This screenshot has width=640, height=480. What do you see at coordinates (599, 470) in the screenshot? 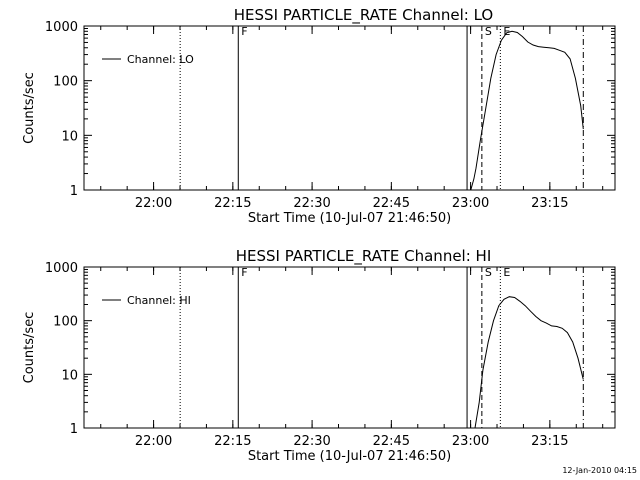
I see `timestamp: 12-Jan-2010 04:15` at bounding box center [599, 470].